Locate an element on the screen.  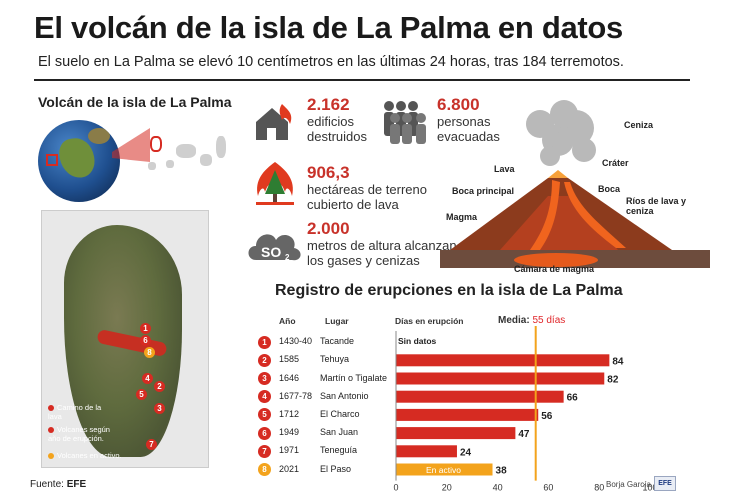
globe-image is located at coordinates (79, 161).